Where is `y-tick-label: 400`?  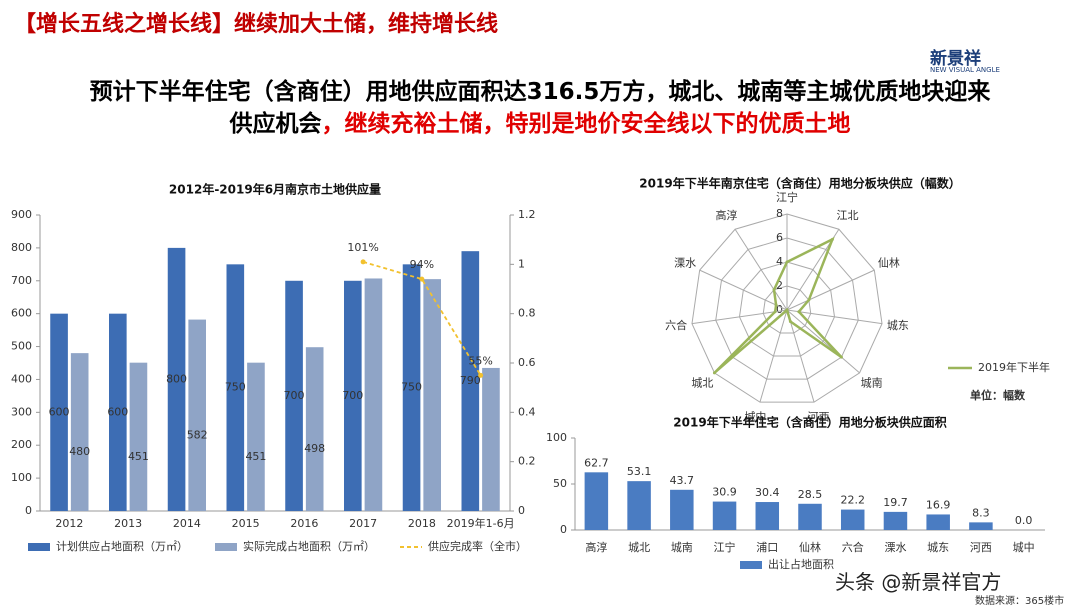 y-tick-label: 400 is located at coordinates (21, 378).